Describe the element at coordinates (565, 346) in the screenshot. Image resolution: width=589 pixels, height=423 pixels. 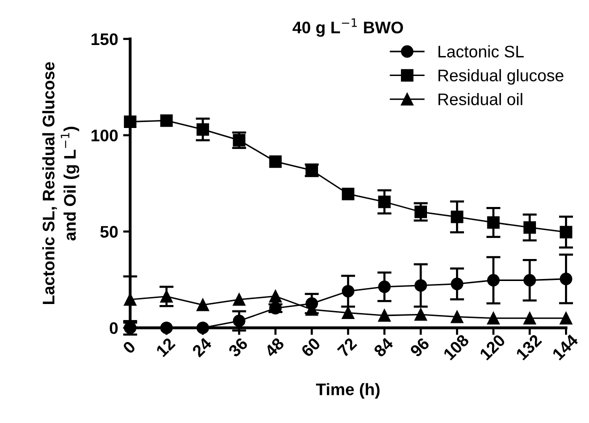
I see `x-tick-label: 144` at that location.